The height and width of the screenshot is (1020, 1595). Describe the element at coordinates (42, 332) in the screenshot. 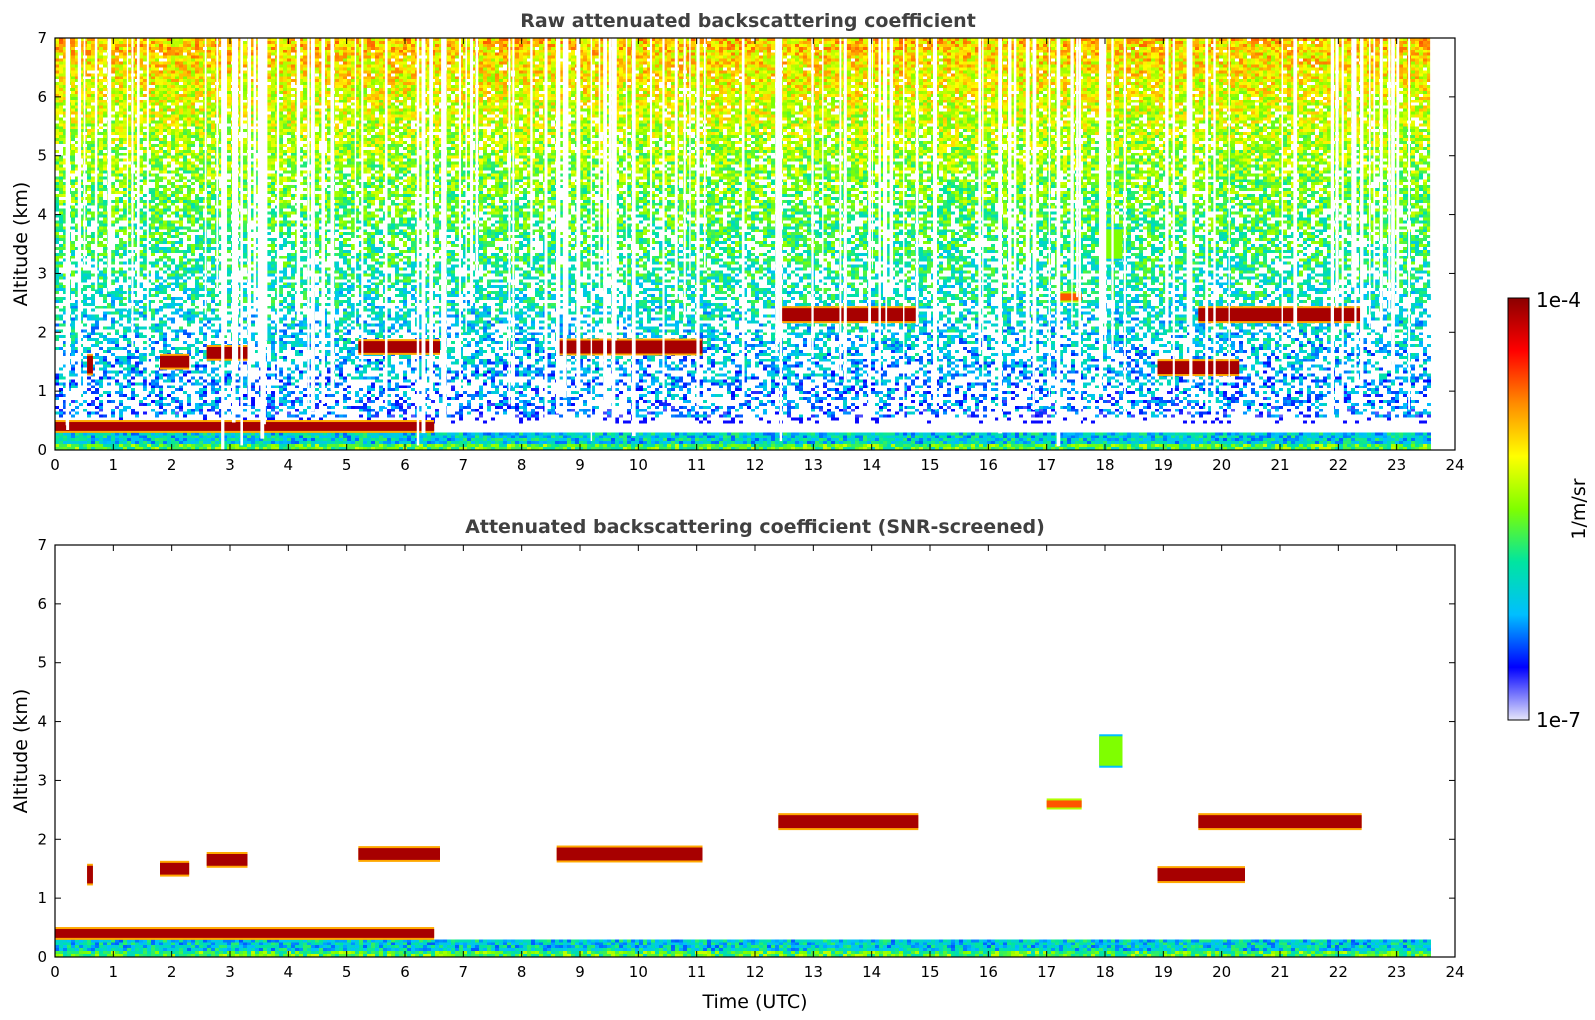

I see `y-tick-label: 2` at that location.